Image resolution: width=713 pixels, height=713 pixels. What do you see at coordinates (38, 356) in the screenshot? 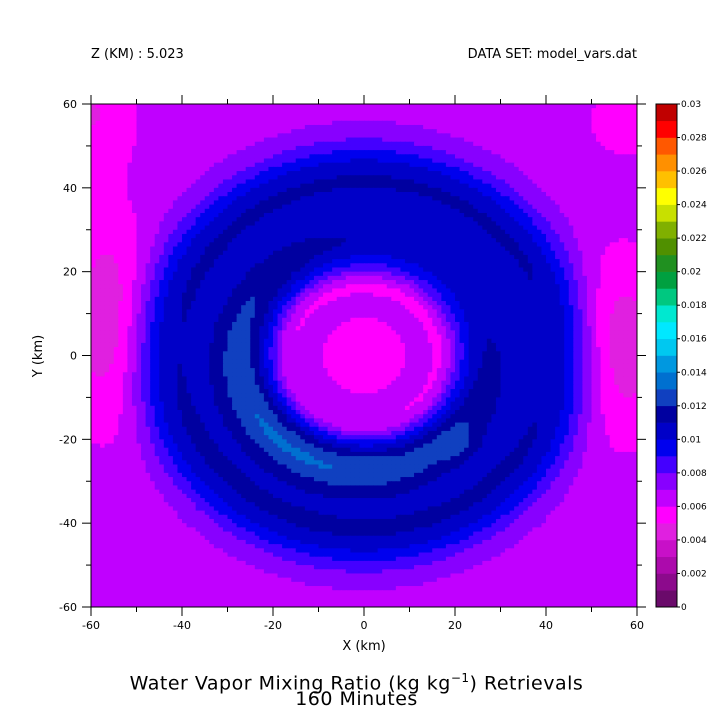
I see `y-axis-label: Y (km)` at bounding box center [38, 356].